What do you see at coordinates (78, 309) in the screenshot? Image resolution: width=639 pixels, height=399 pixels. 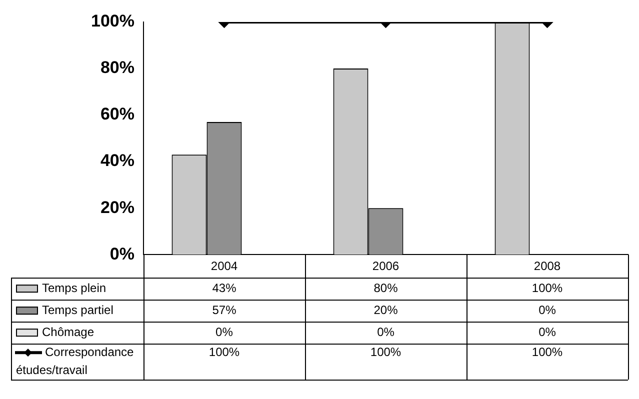 I see `legend-label: Temps partiel` at bounding box center [78, 309].